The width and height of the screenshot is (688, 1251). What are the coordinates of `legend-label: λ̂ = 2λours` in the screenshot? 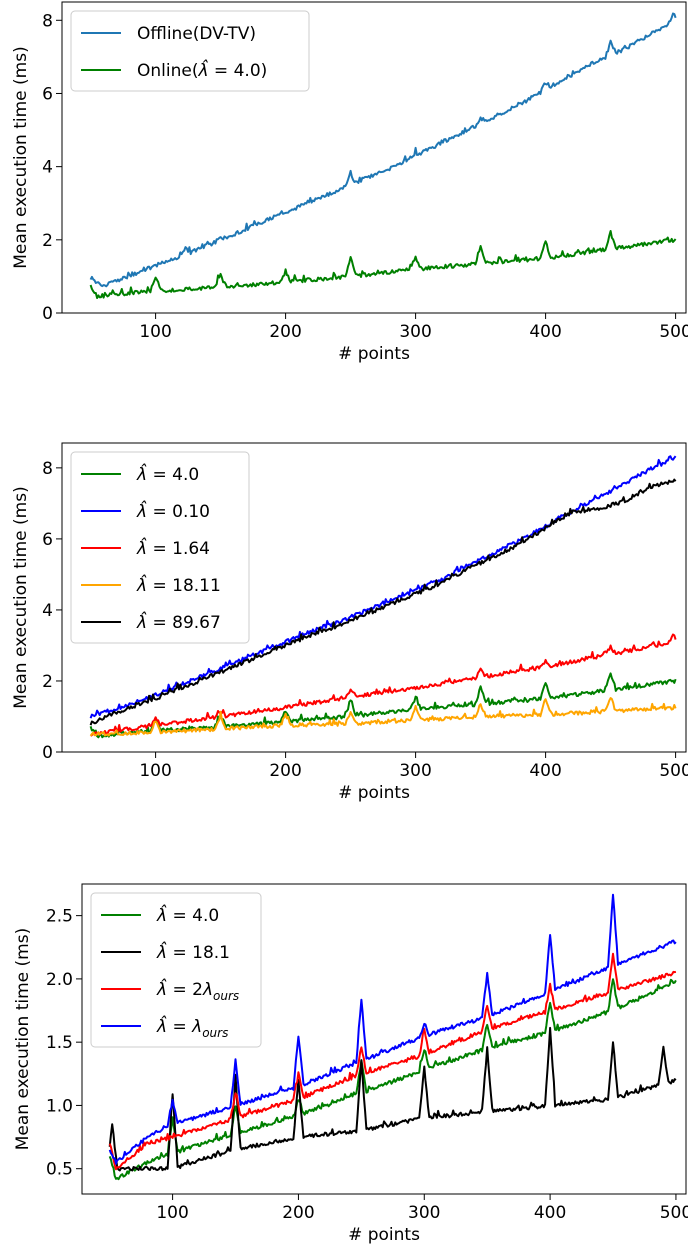 It's located at (197, 990).